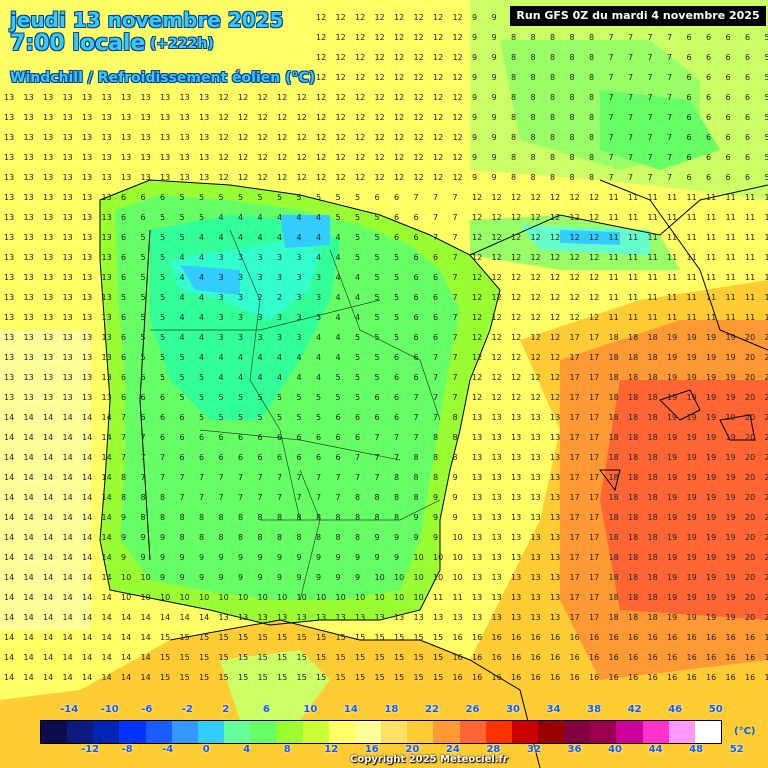  What do you see at coordinates (78, 43) in the screenshot?
I see `forecast-time: 7:00 locale` at bounding box center [78, 43].